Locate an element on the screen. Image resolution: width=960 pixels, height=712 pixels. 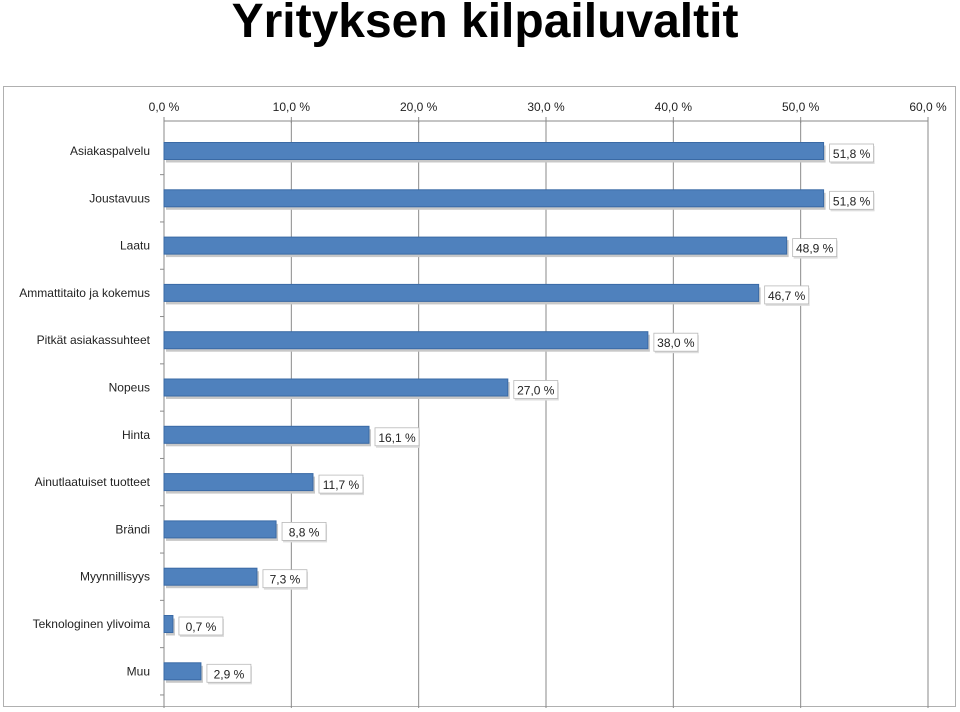
category-label: Hinta is located at coordinates (136, 435).